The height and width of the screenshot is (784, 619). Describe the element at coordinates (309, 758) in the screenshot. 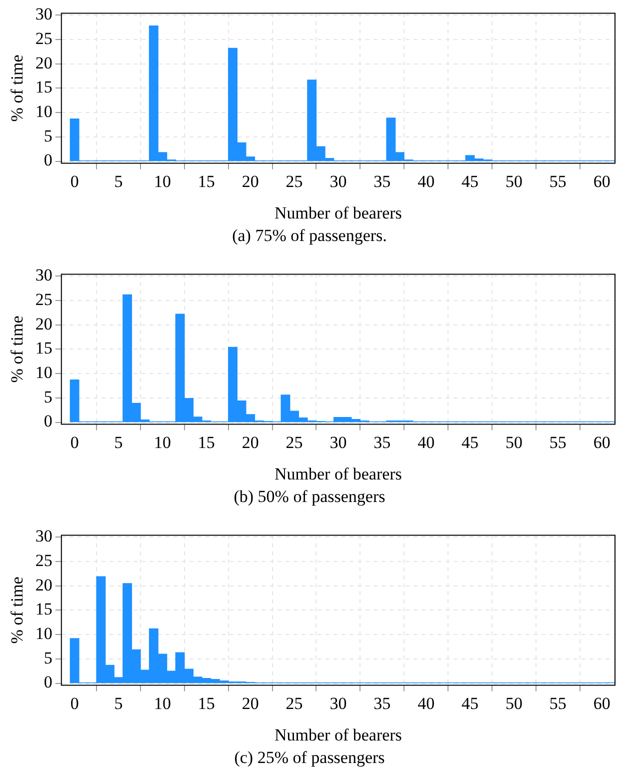

I see `text: (c) 25% of passengers` at that location.